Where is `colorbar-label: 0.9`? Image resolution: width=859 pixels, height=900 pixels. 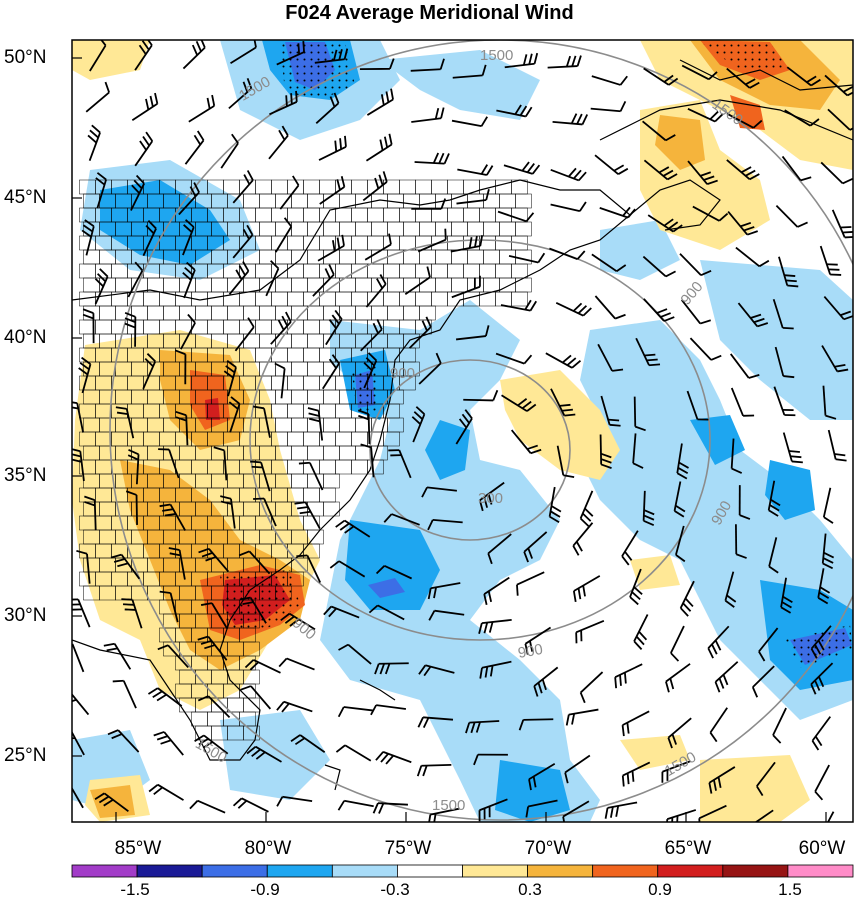
colorbar-label: 0.9 is located at coordinates (660, 889).